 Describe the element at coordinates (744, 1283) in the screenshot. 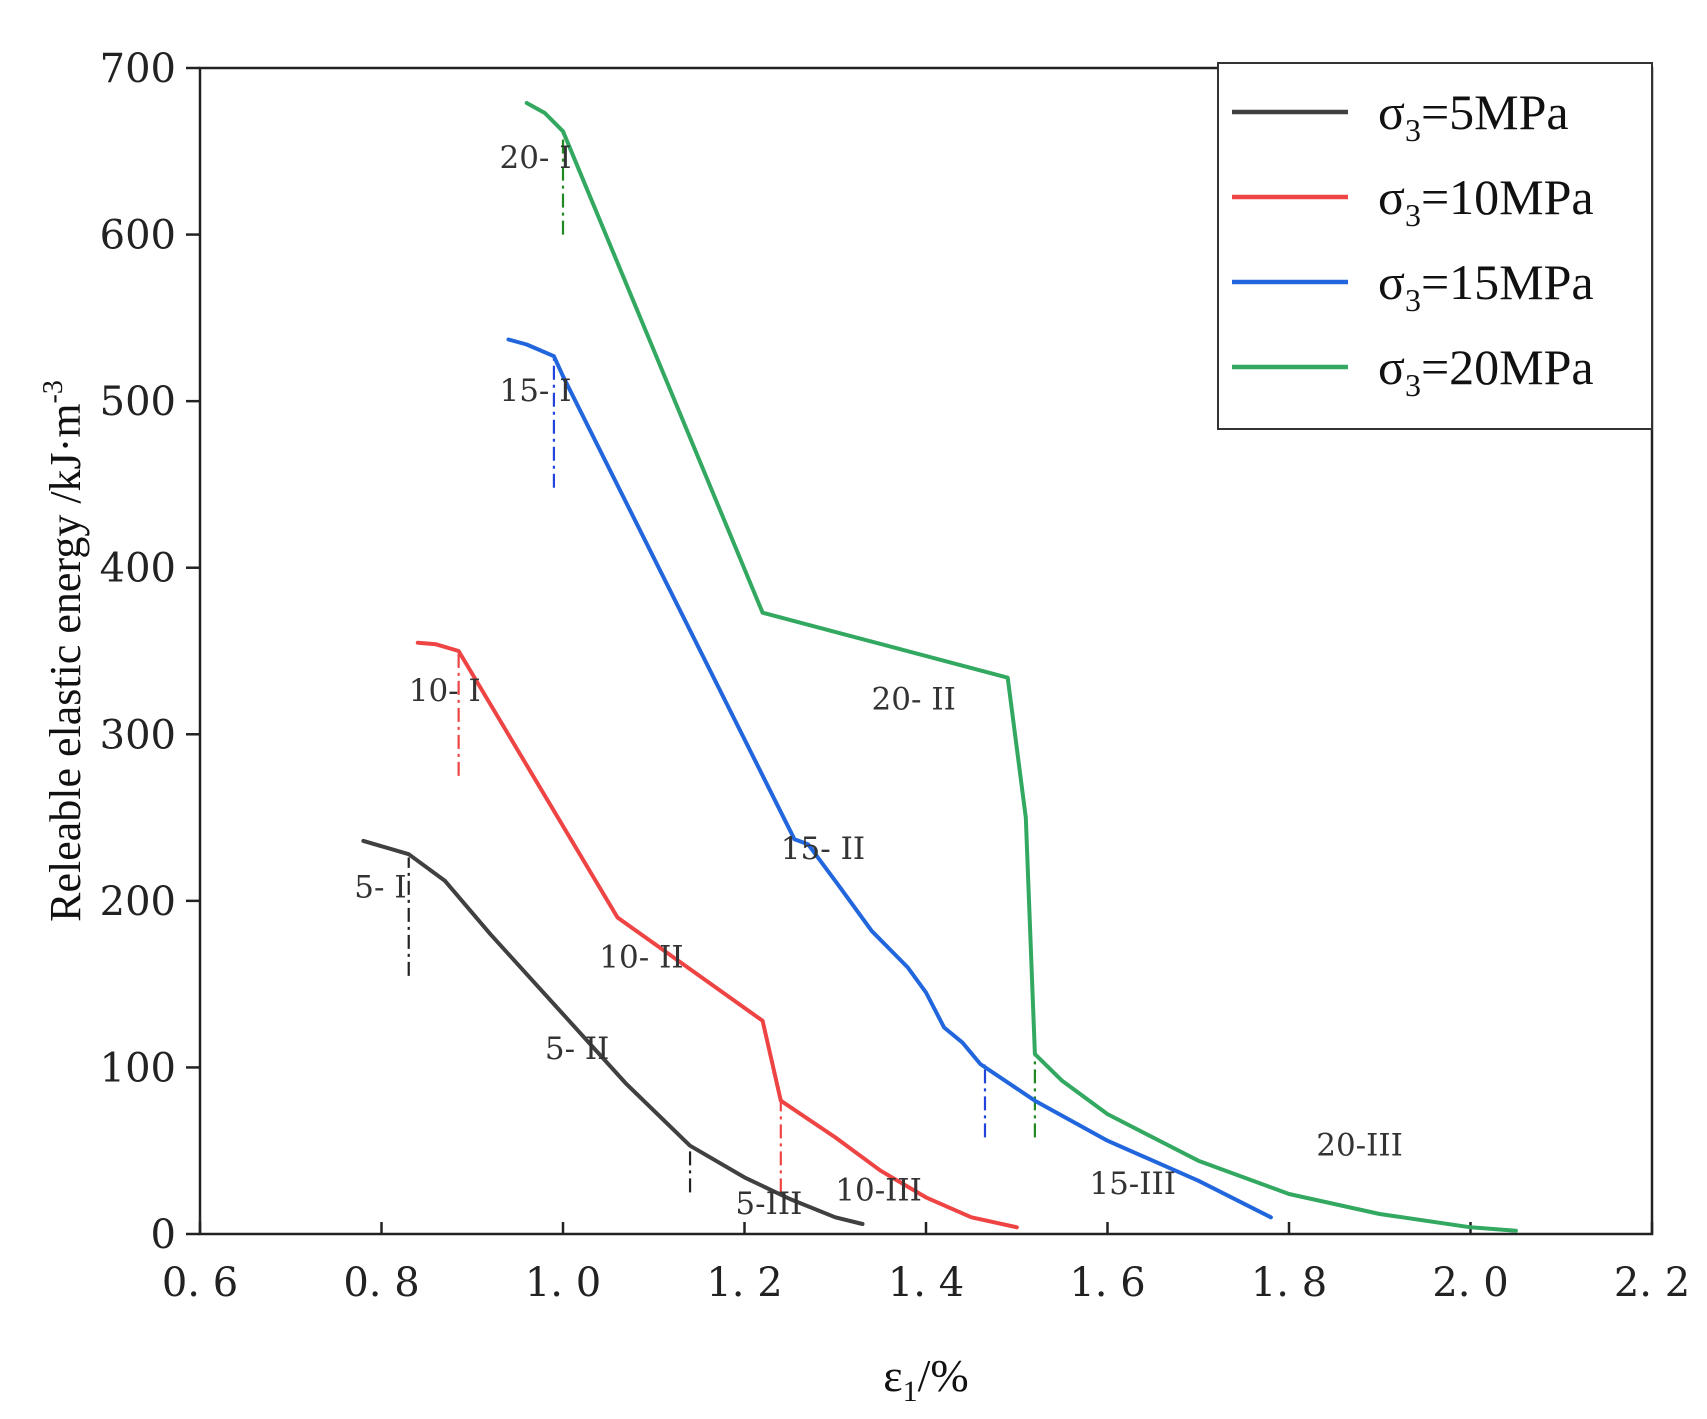

I see `x-tick-label: 1. 2` at that location.